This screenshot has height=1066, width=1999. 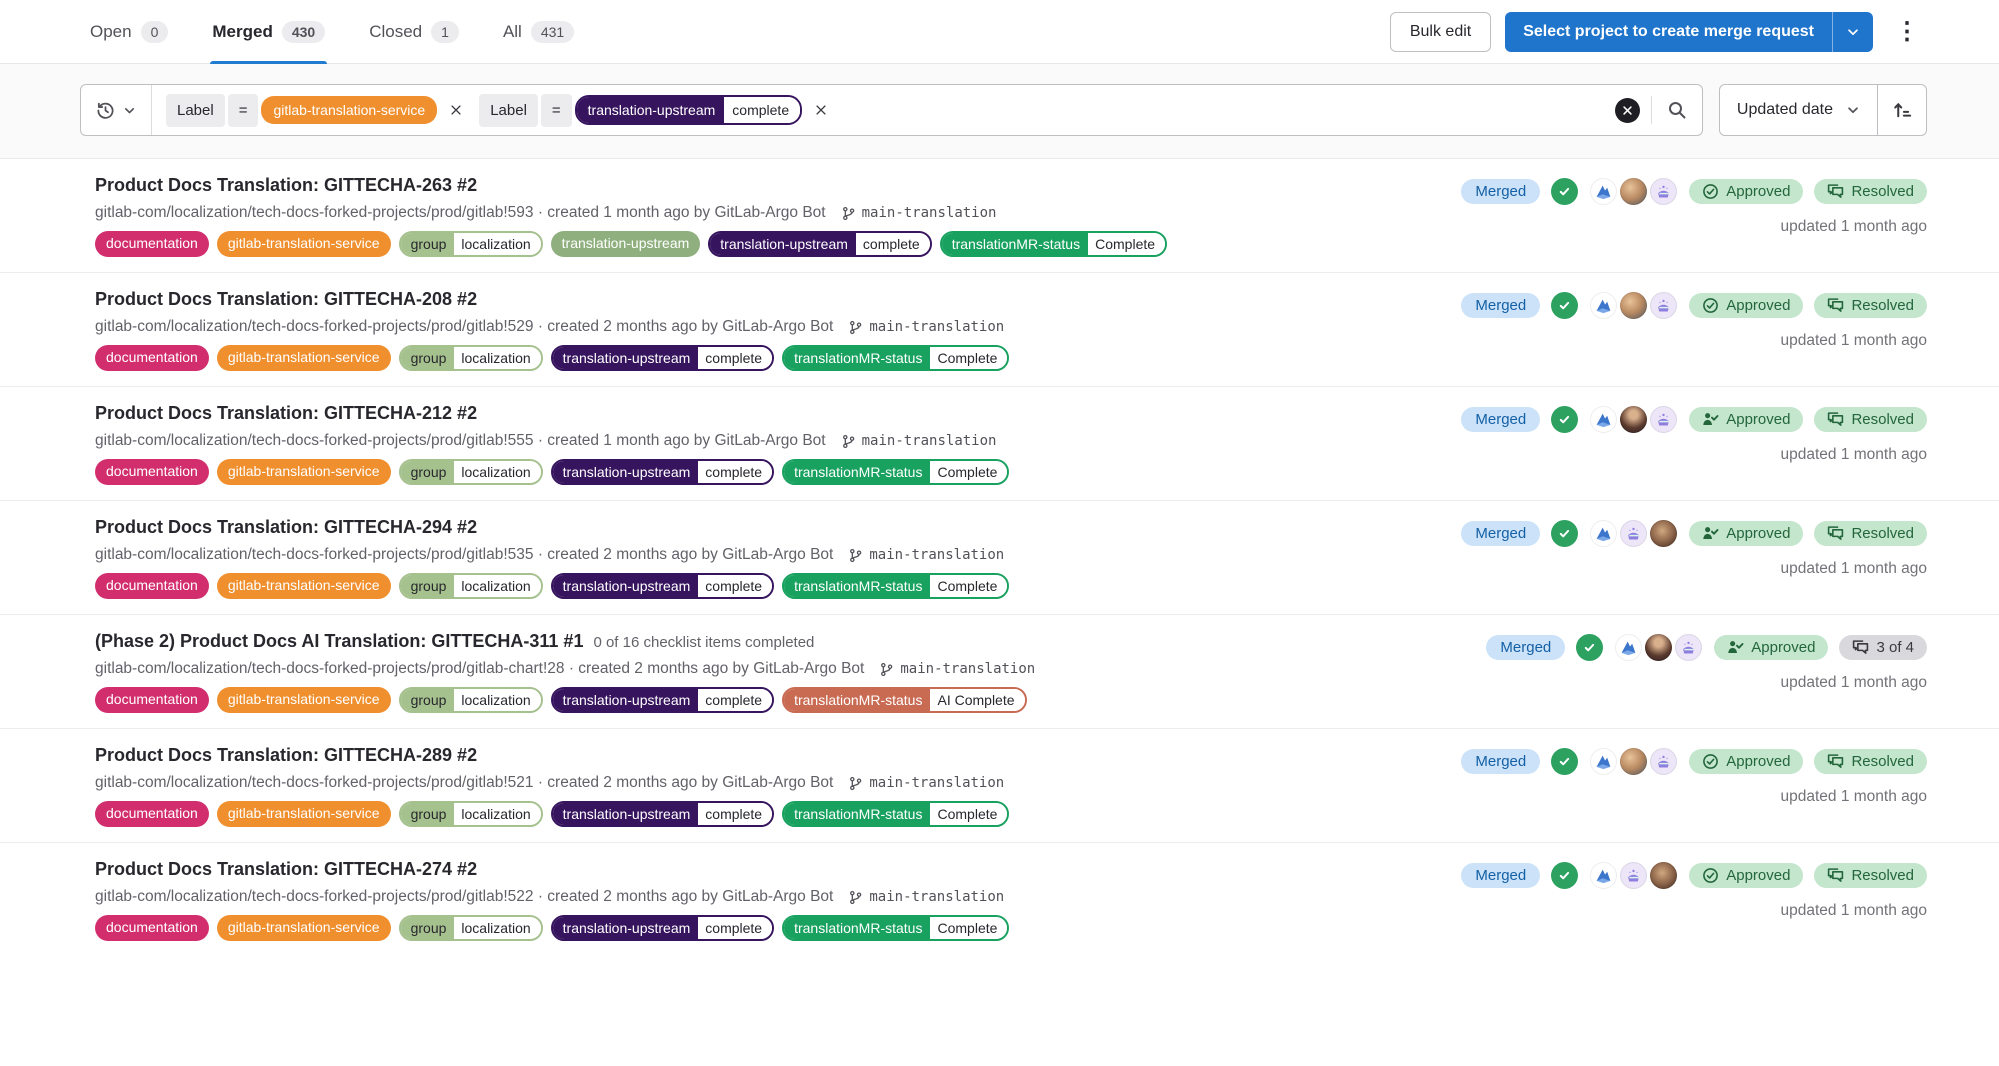 I want to click on label-pill: translation-upstream, so click(x=625, y=244).